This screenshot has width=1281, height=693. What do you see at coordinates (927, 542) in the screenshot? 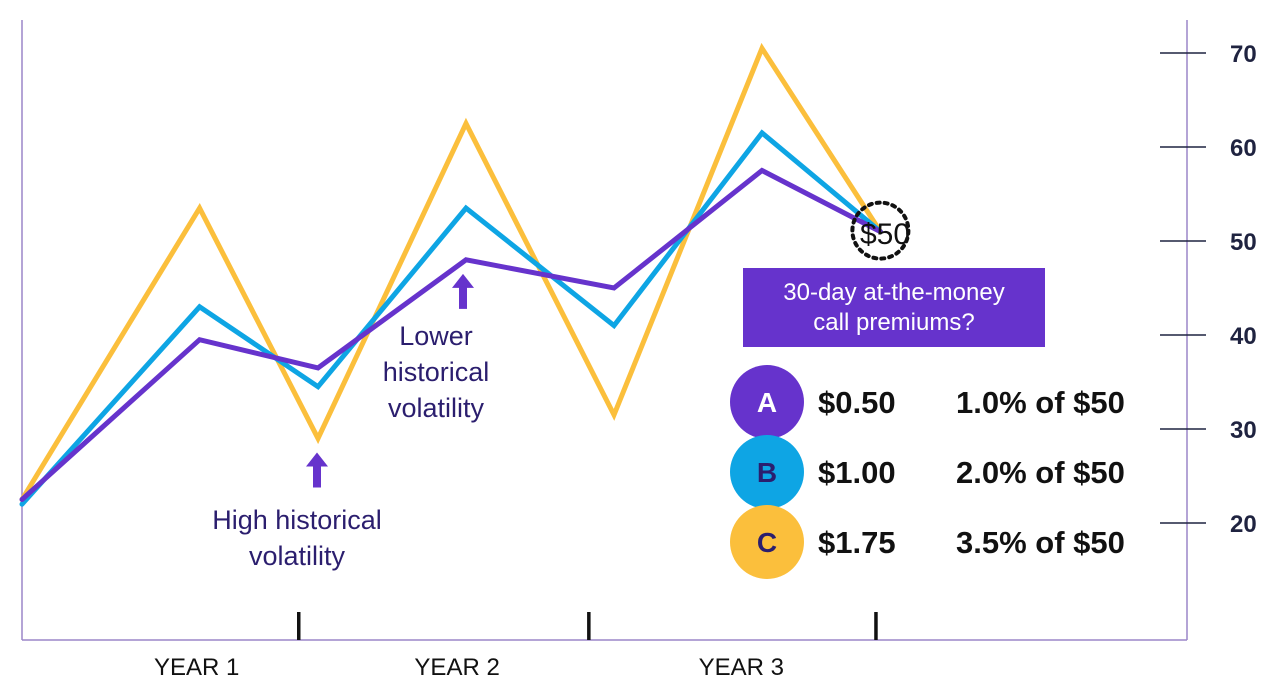
I see `option-c: C $1.75 3.5% of $50` at bounding box center [927, 542].